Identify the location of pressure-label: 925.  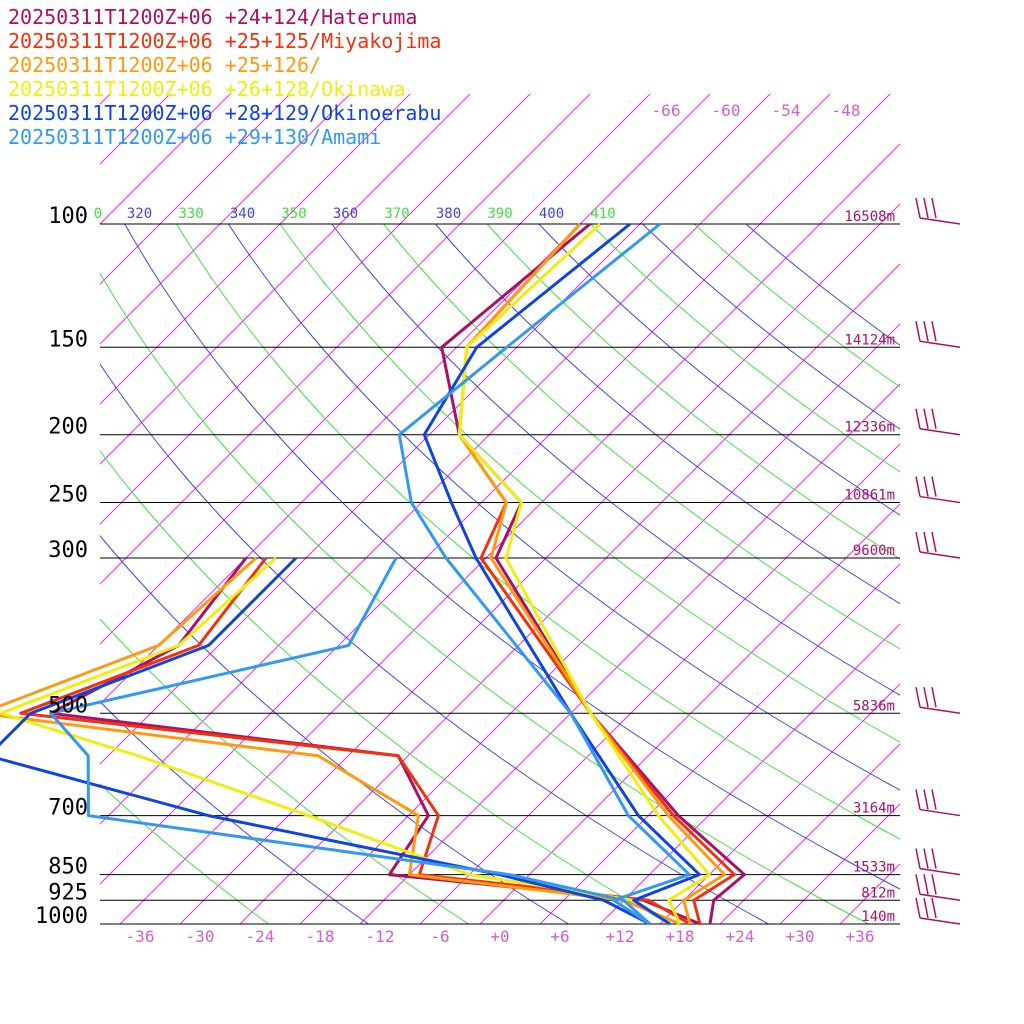
(68, 892).